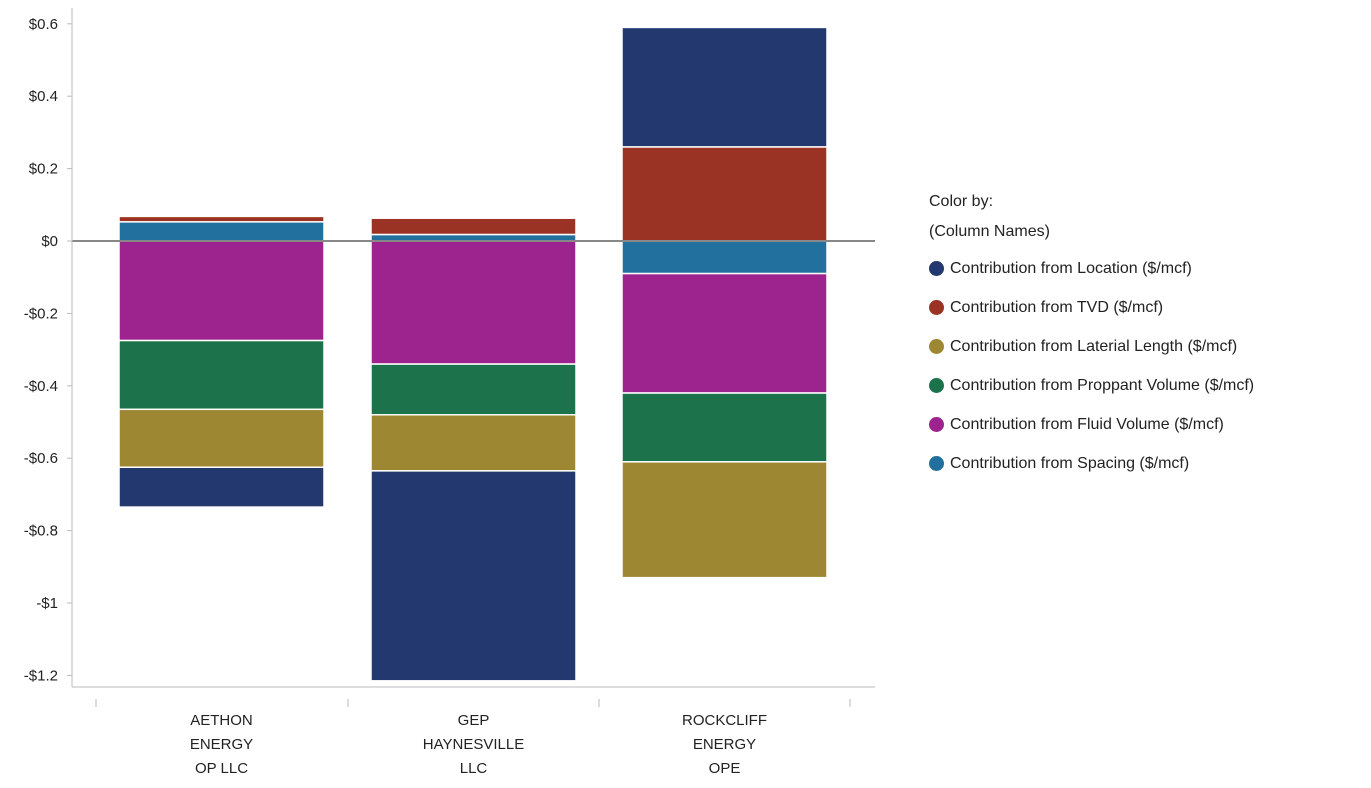 This screenshot has width=1371, height=788. What do you see at coordinates (473, 744) in the screenshot?
I see `x-tick-label: HAYNESVILLE` at bounding box center [473, 744].